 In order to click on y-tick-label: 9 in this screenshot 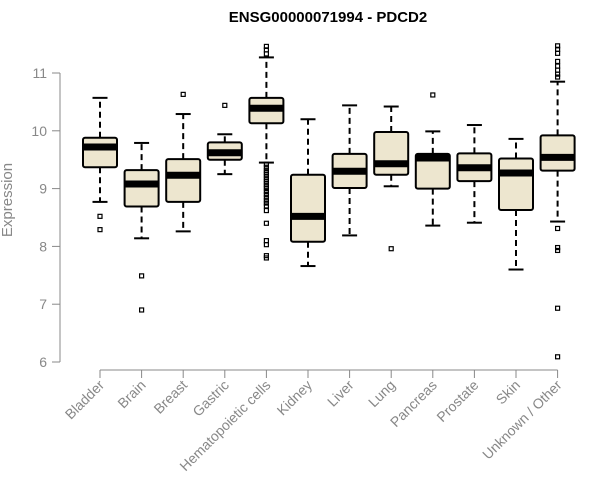, I will do `click(43, 189)`.